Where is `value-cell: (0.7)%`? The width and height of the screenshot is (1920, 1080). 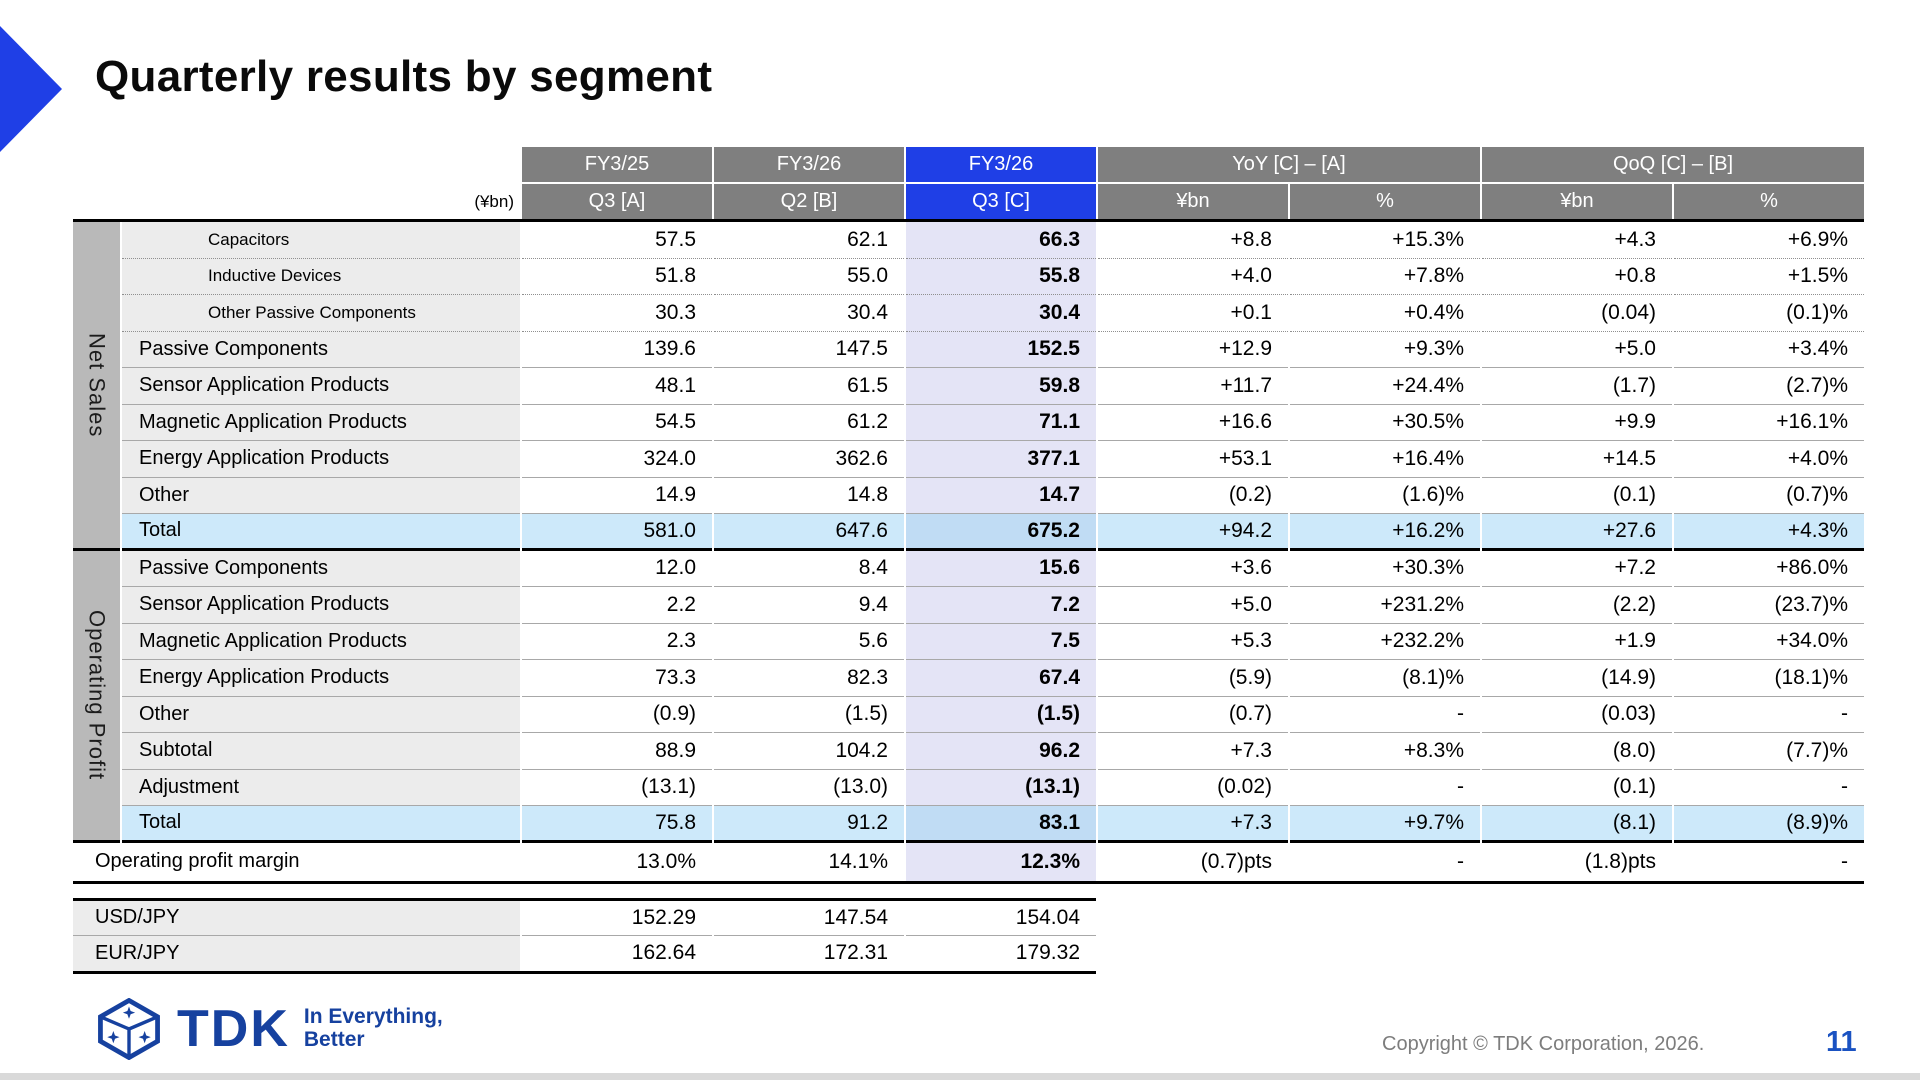 value-cell: (0.7)% is located at coordinates (1769, 495).